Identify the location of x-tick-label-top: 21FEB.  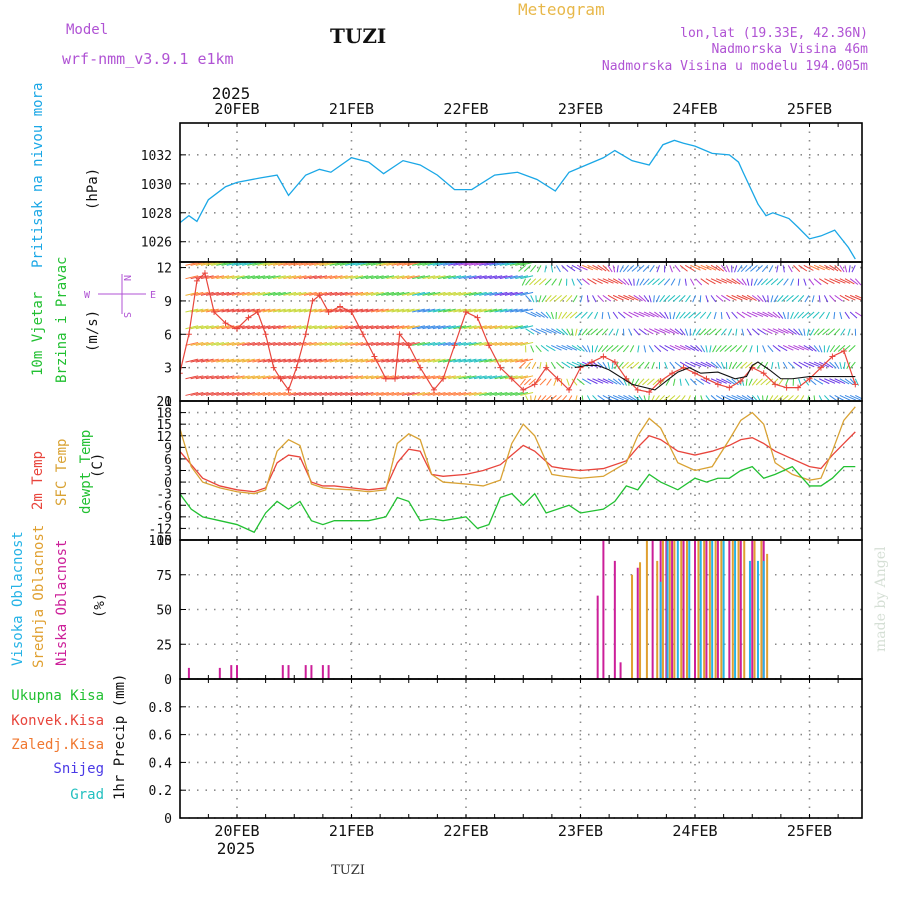
(351, 109).